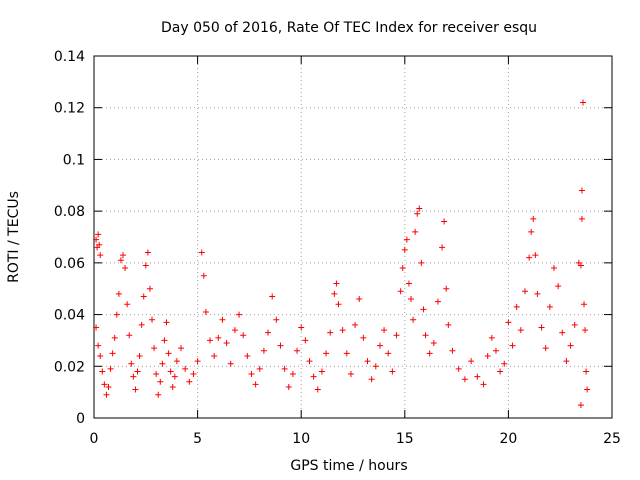  What do you see at coordinates (355, 439) in the screenshot?
I see `x-tick-labels: 0 5 10 15 20 25` at bounding box center [355, 439].